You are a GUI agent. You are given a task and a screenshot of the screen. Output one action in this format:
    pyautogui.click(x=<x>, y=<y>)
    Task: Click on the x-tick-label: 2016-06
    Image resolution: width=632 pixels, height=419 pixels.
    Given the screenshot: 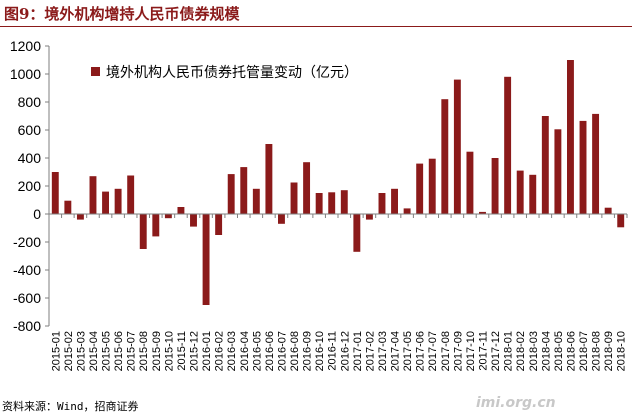 What is the action you would take?
    pyautogui.click(x=270, y=351)
    